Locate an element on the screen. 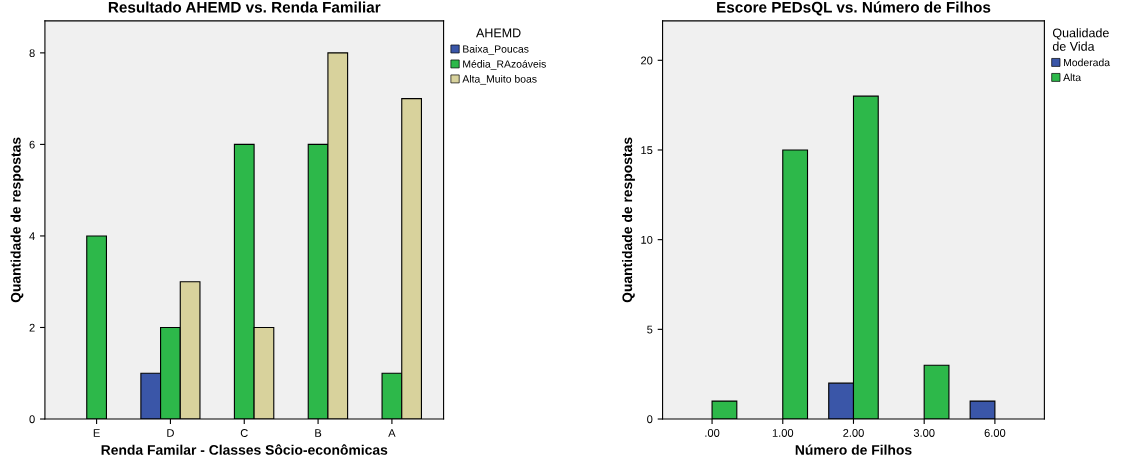 The height and width of the screenshot is (463, 1123). y-tick-label: 5 is located at coordinates (650, 329).